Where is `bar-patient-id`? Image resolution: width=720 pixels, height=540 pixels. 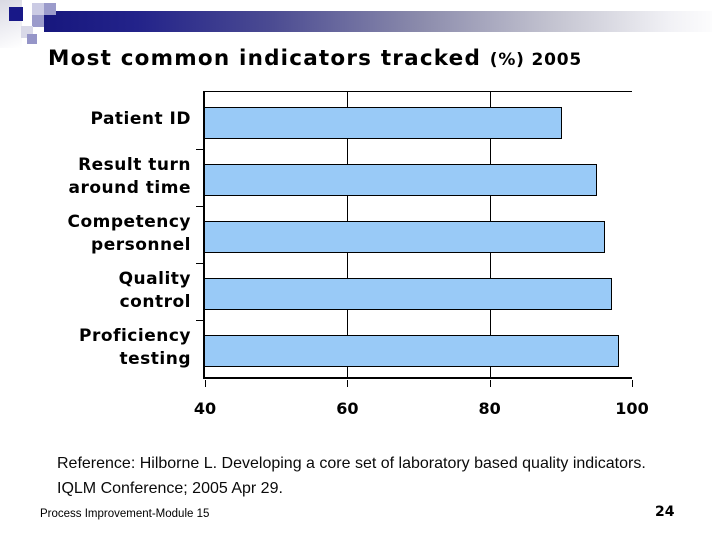 bar-patient-id is located at coordinates (383, 123).